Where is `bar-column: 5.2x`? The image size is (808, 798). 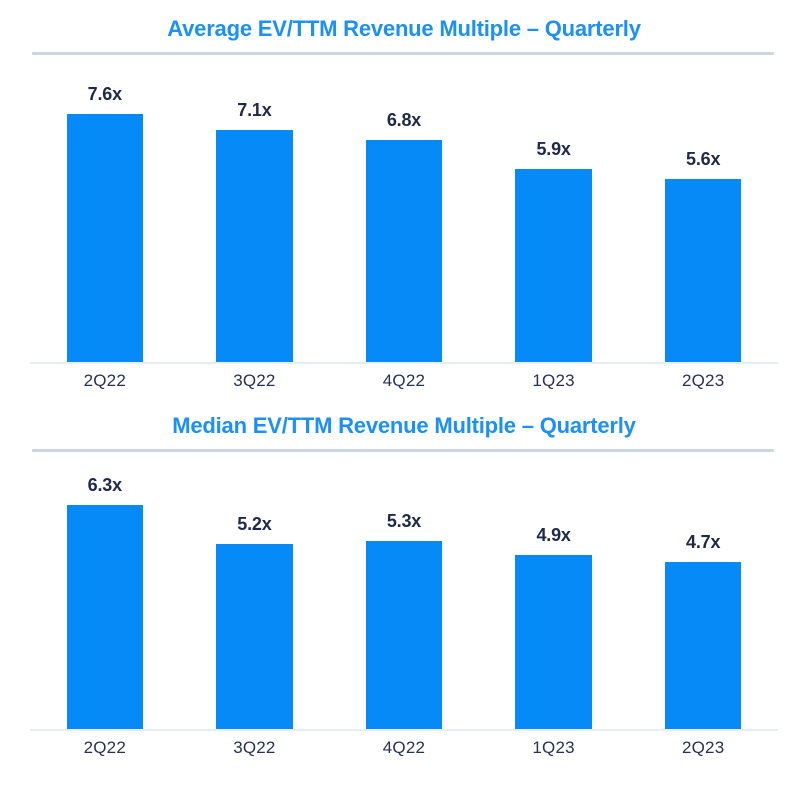 bar-column: 5.2x is located at coordinates (255, 590).